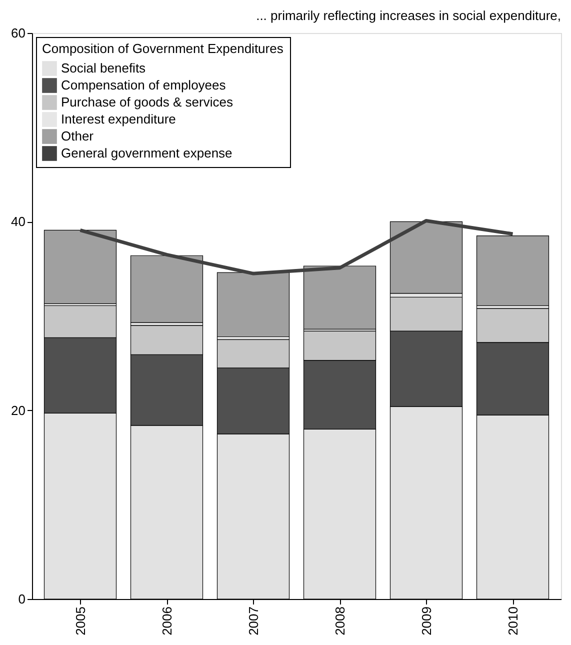  I want to click on legend-label: Compensation of employees, so click(143, 85).